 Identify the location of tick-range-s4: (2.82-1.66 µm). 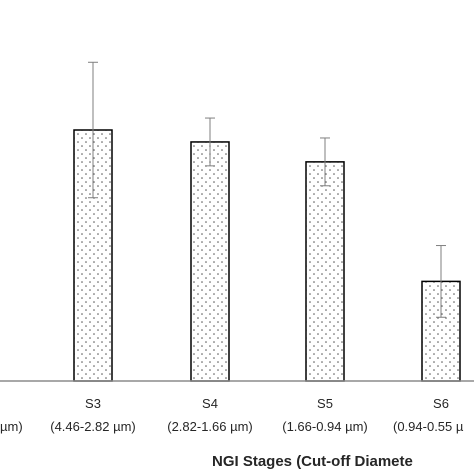
(210, 426).